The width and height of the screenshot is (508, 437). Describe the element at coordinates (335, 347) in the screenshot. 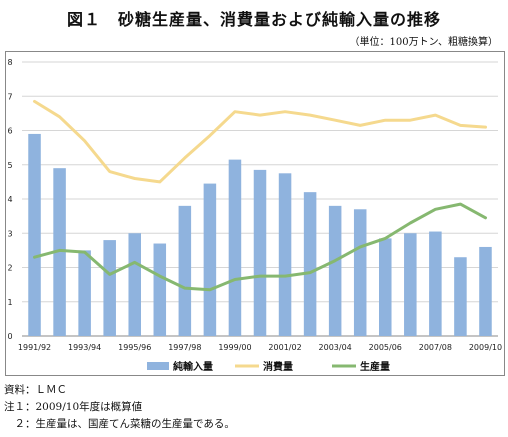

I see `x-tick-label: 2003/04` at that location.